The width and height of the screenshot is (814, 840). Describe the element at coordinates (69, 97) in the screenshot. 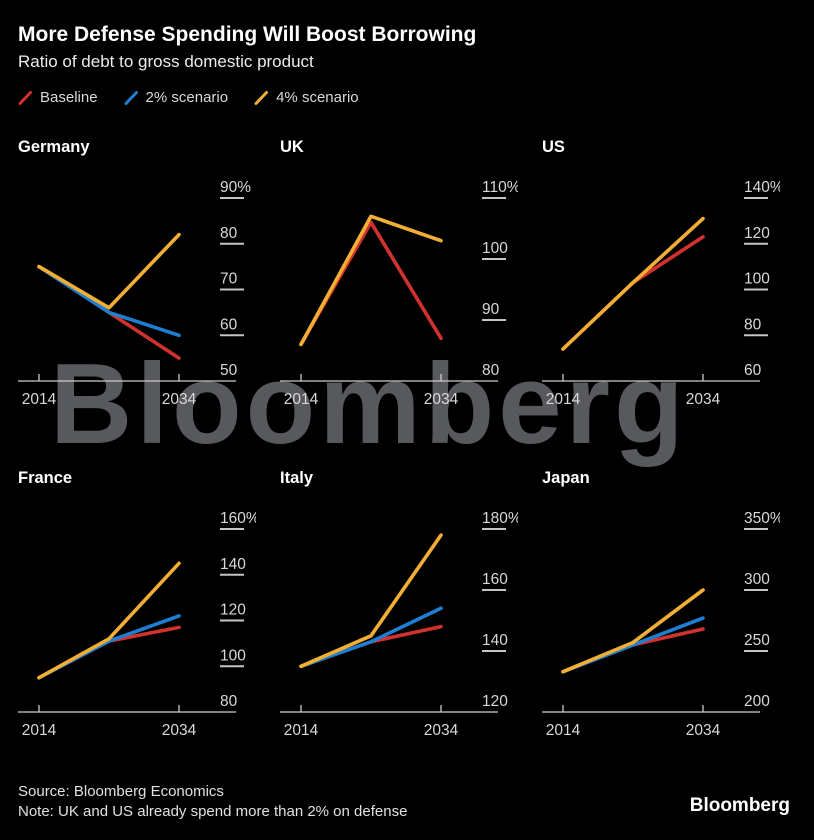

I see `legend-label: Baseline` at that location.